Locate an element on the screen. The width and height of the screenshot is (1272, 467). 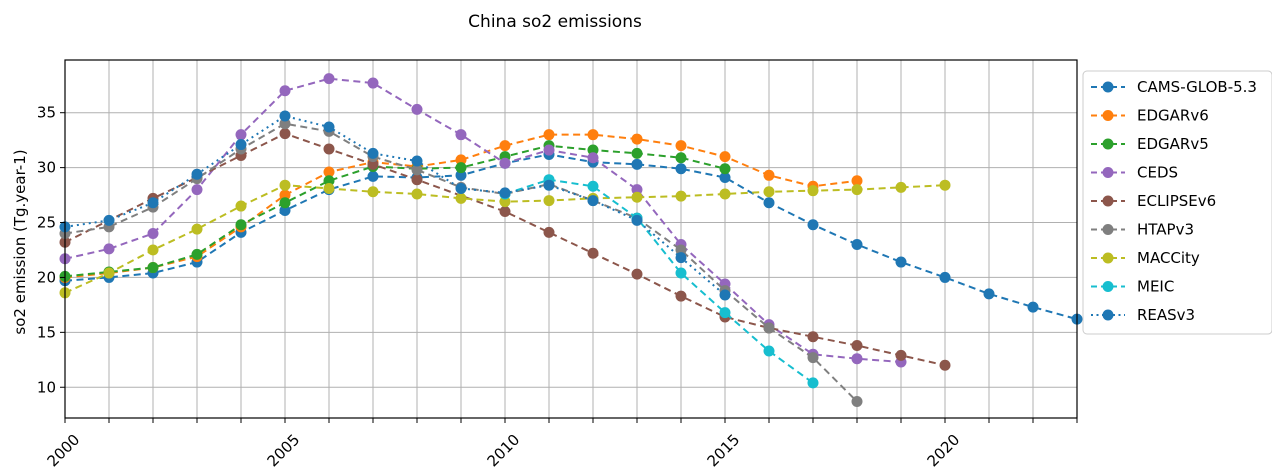
legend-label-eclipsev6: ECLIPSEv6 is located at coordinates (1176, 201).